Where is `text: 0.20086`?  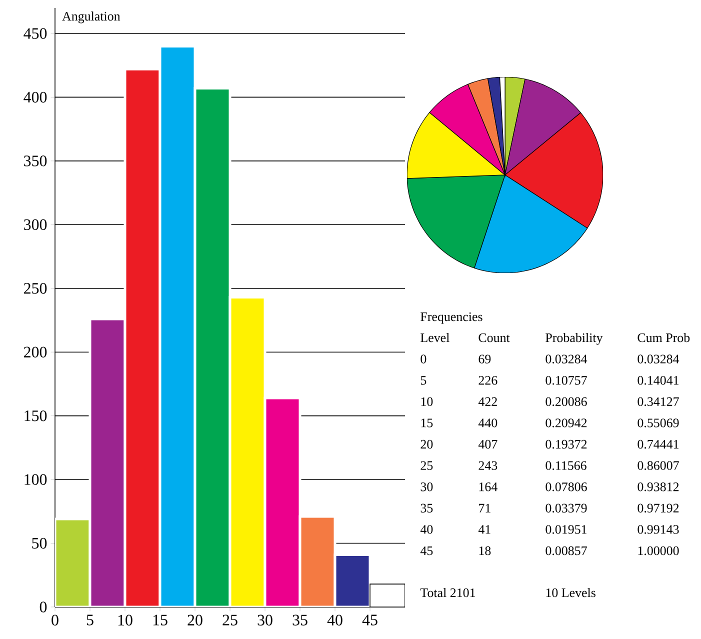 text: 0.20086 is located at coordinates (566, 401).